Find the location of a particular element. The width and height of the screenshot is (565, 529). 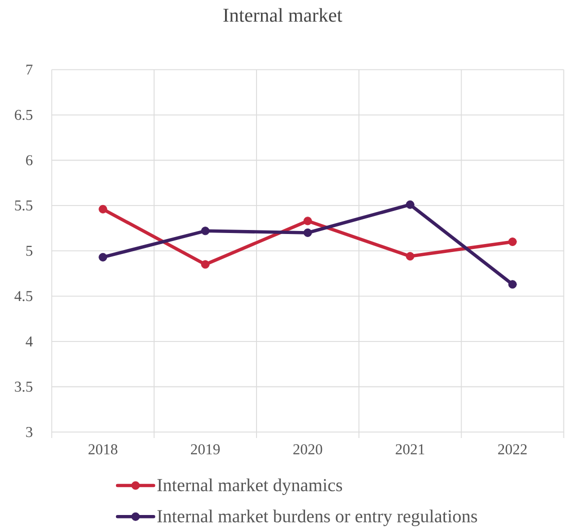

y-tick-label: 5 is located at coordinates (29, 251).